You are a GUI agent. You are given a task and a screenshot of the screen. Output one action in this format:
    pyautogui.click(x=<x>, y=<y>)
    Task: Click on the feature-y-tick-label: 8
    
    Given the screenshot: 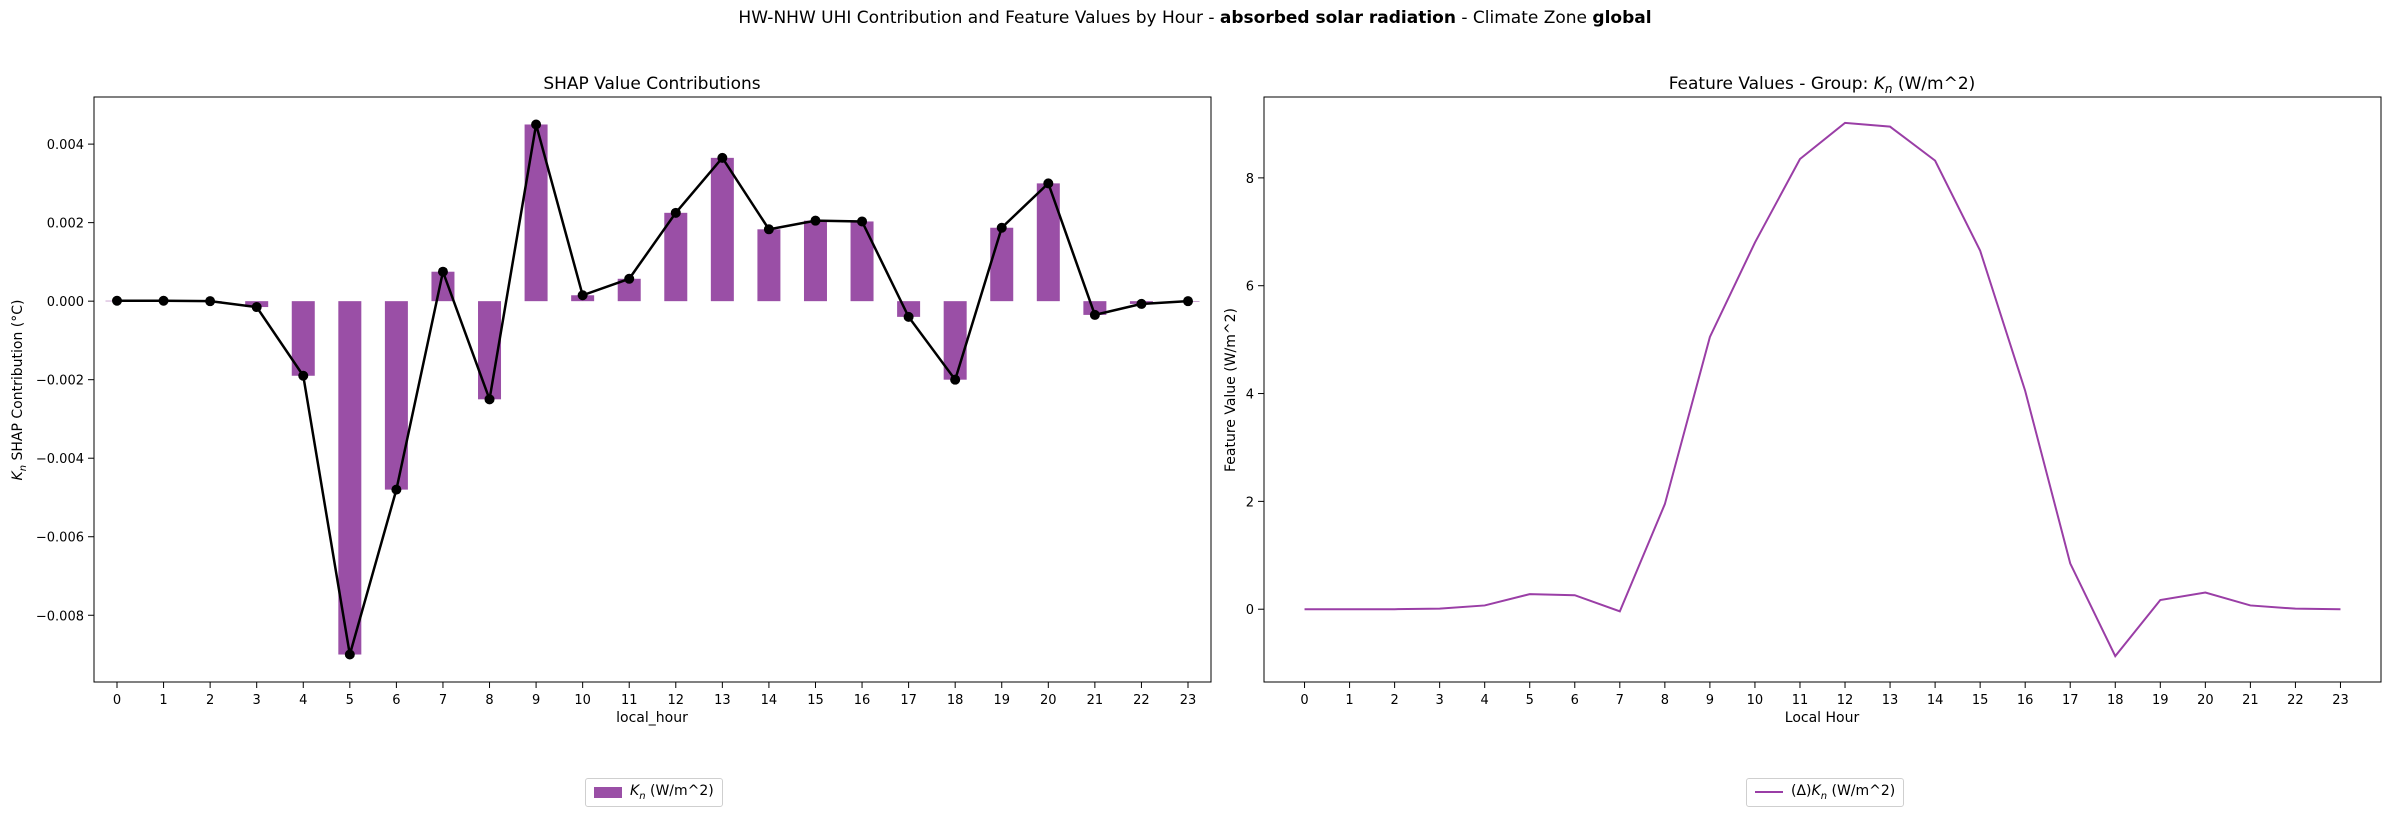 What is the action you would take?
    pyautogui.click(x=1250, y=179)
    